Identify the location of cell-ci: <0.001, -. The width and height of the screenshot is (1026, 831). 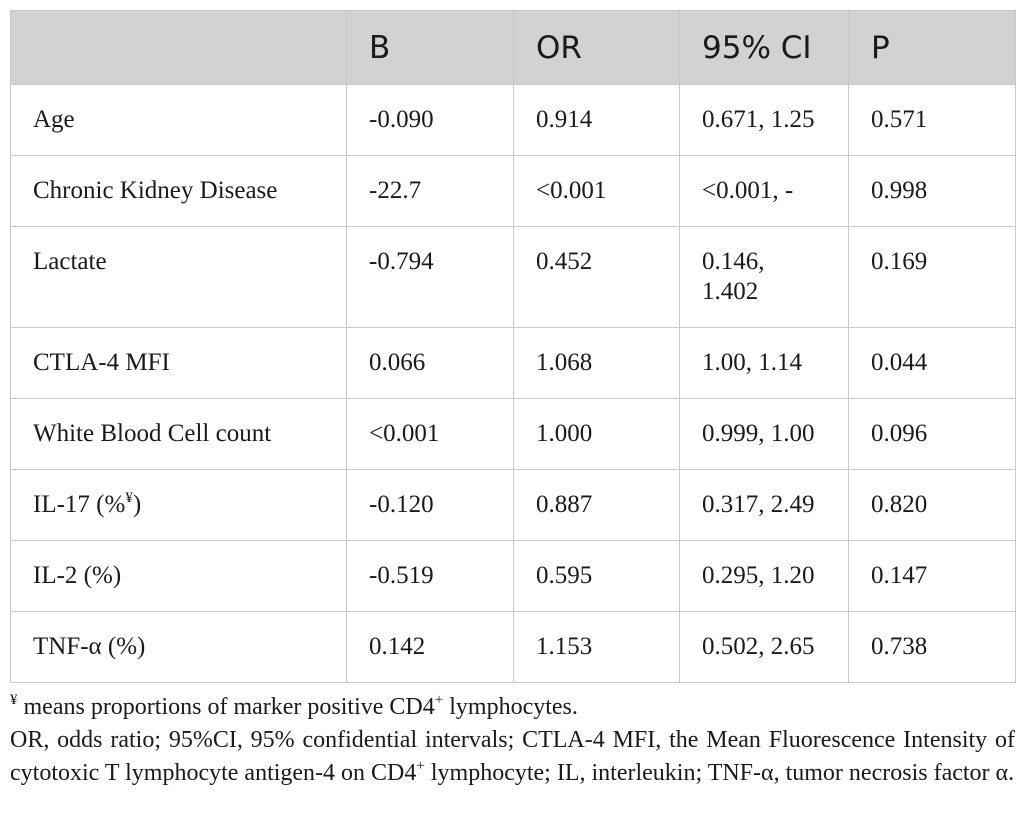
(764, 191).